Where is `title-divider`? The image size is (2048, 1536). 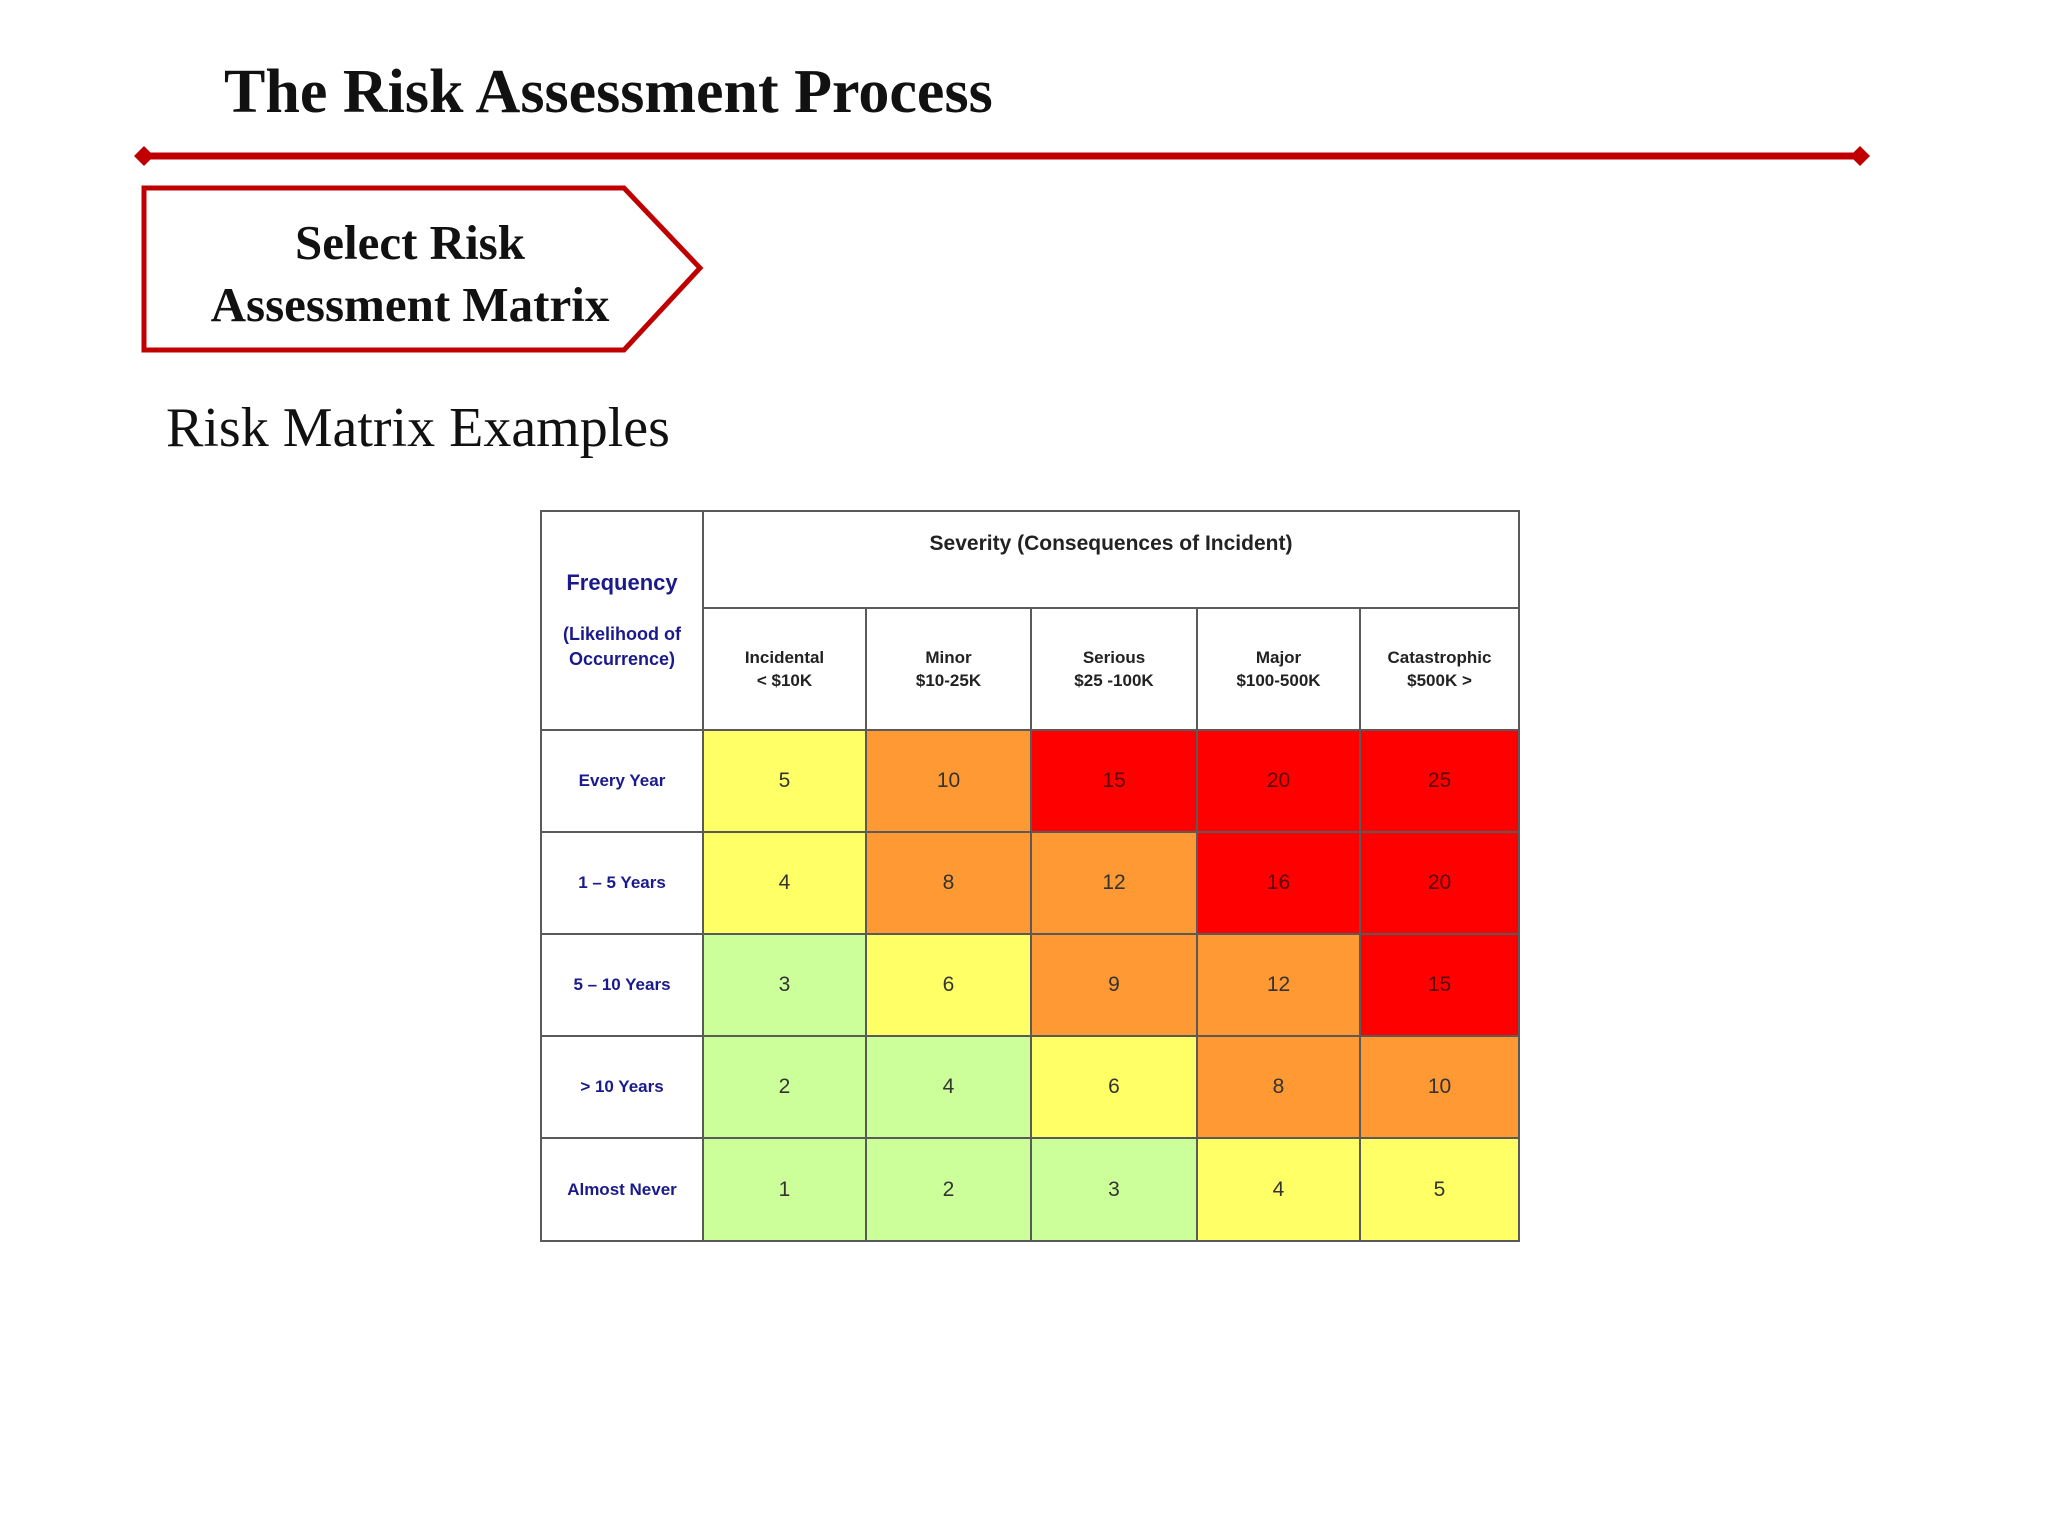
title-divider is located at coordinates (1002, 156).